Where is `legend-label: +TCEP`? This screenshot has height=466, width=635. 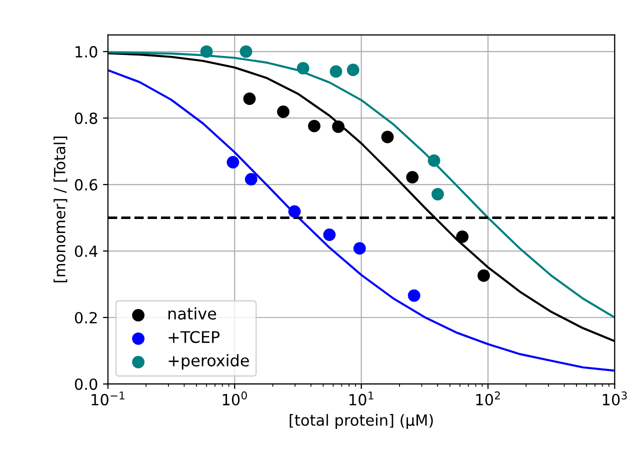 legend-label: +TCEP is located at coordinates (194, 337).